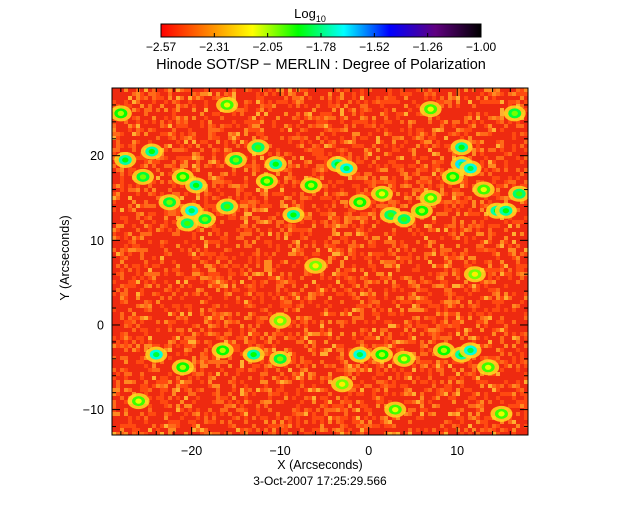  I want to click on heatmap-feature, so click(235, 159).